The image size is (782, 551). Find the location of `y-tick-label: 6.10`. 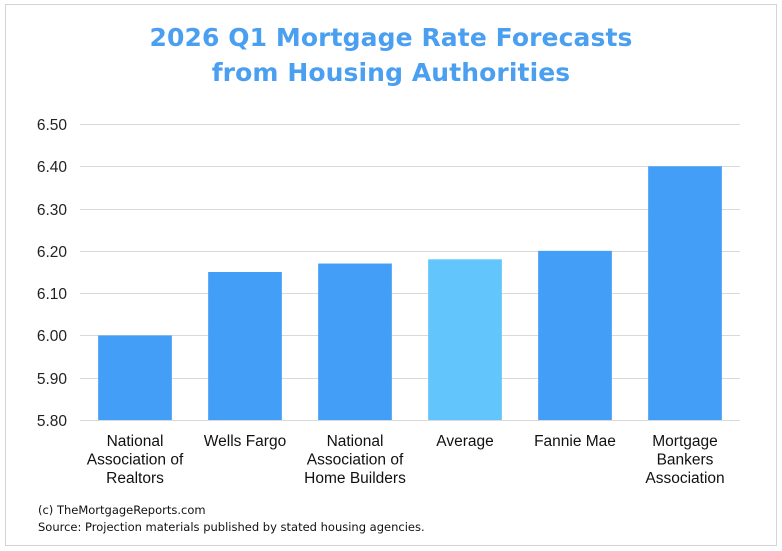

y-tick-label: 6.10 is located at coordinates (52, 294).